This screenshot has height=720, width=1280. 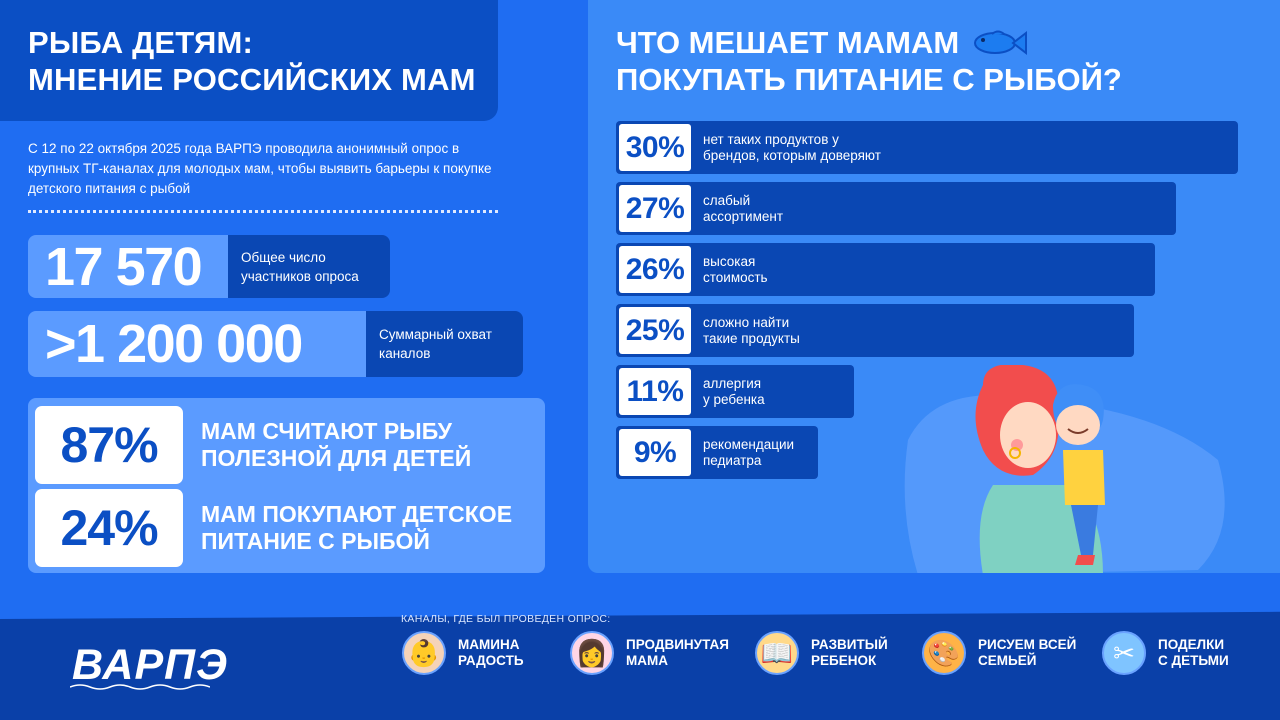 What do you see at coordinates (655, 330) in the screenshot?
I see `bar-value-label: 25%` at bounding box center [655, 330].